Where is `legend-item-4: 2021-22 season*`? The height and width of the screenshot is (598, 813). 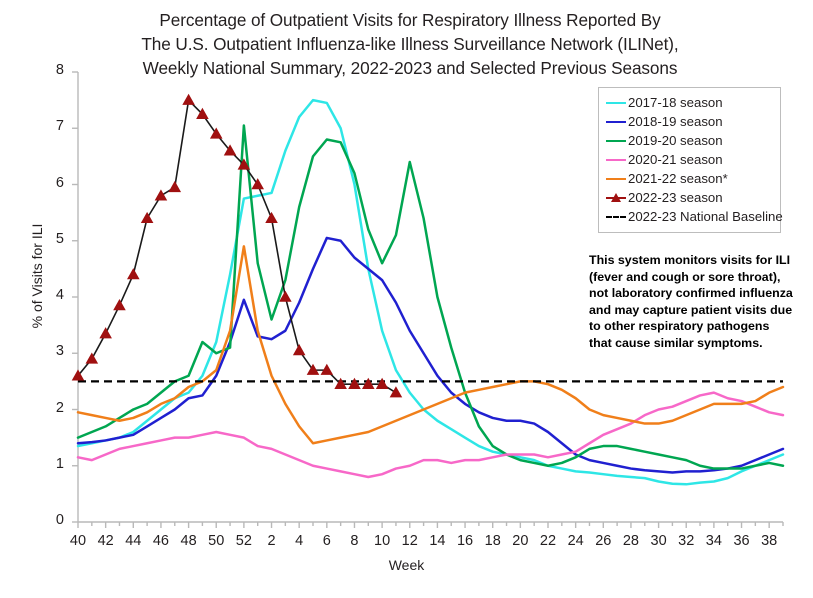 legend-item-4: 2021-22 season* is located at coordinates (689, 178).